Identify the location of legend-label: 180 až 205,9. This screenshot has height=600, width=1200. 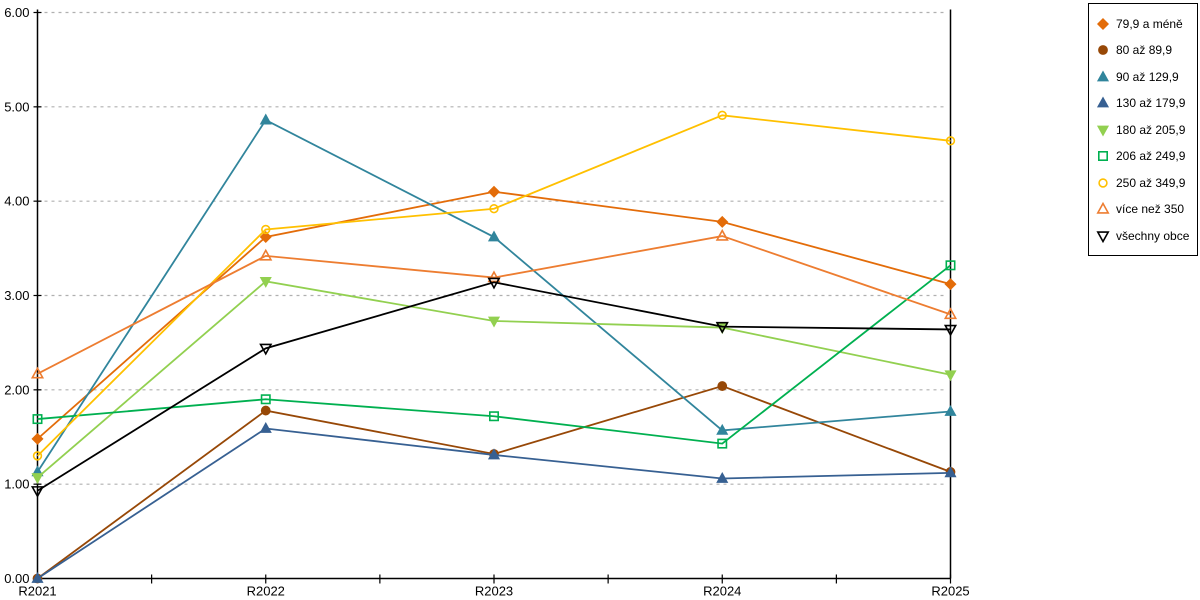
(1151, 129).